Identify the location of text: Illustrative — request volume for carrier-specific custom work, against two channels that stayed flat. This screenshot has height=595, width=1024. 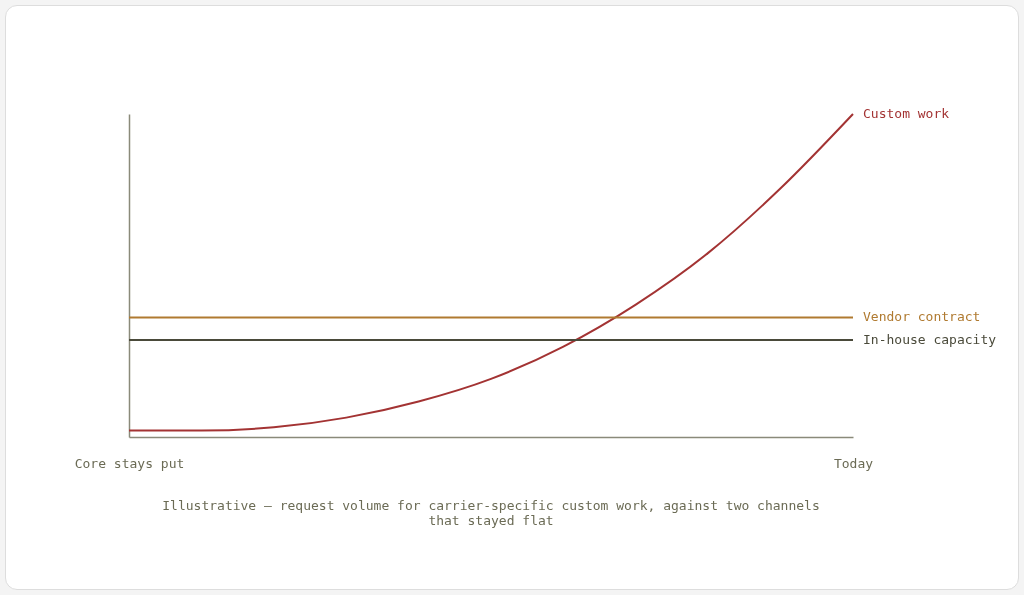
(491, 513).